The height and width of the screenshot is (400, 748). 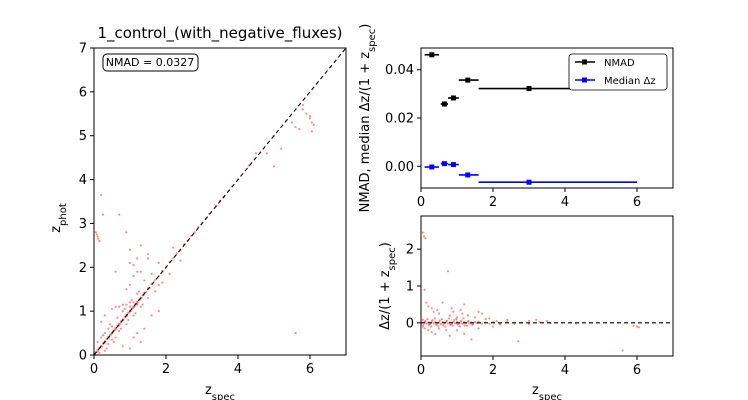 I want to click on legend-median-marker, so click(x=584, y=80).